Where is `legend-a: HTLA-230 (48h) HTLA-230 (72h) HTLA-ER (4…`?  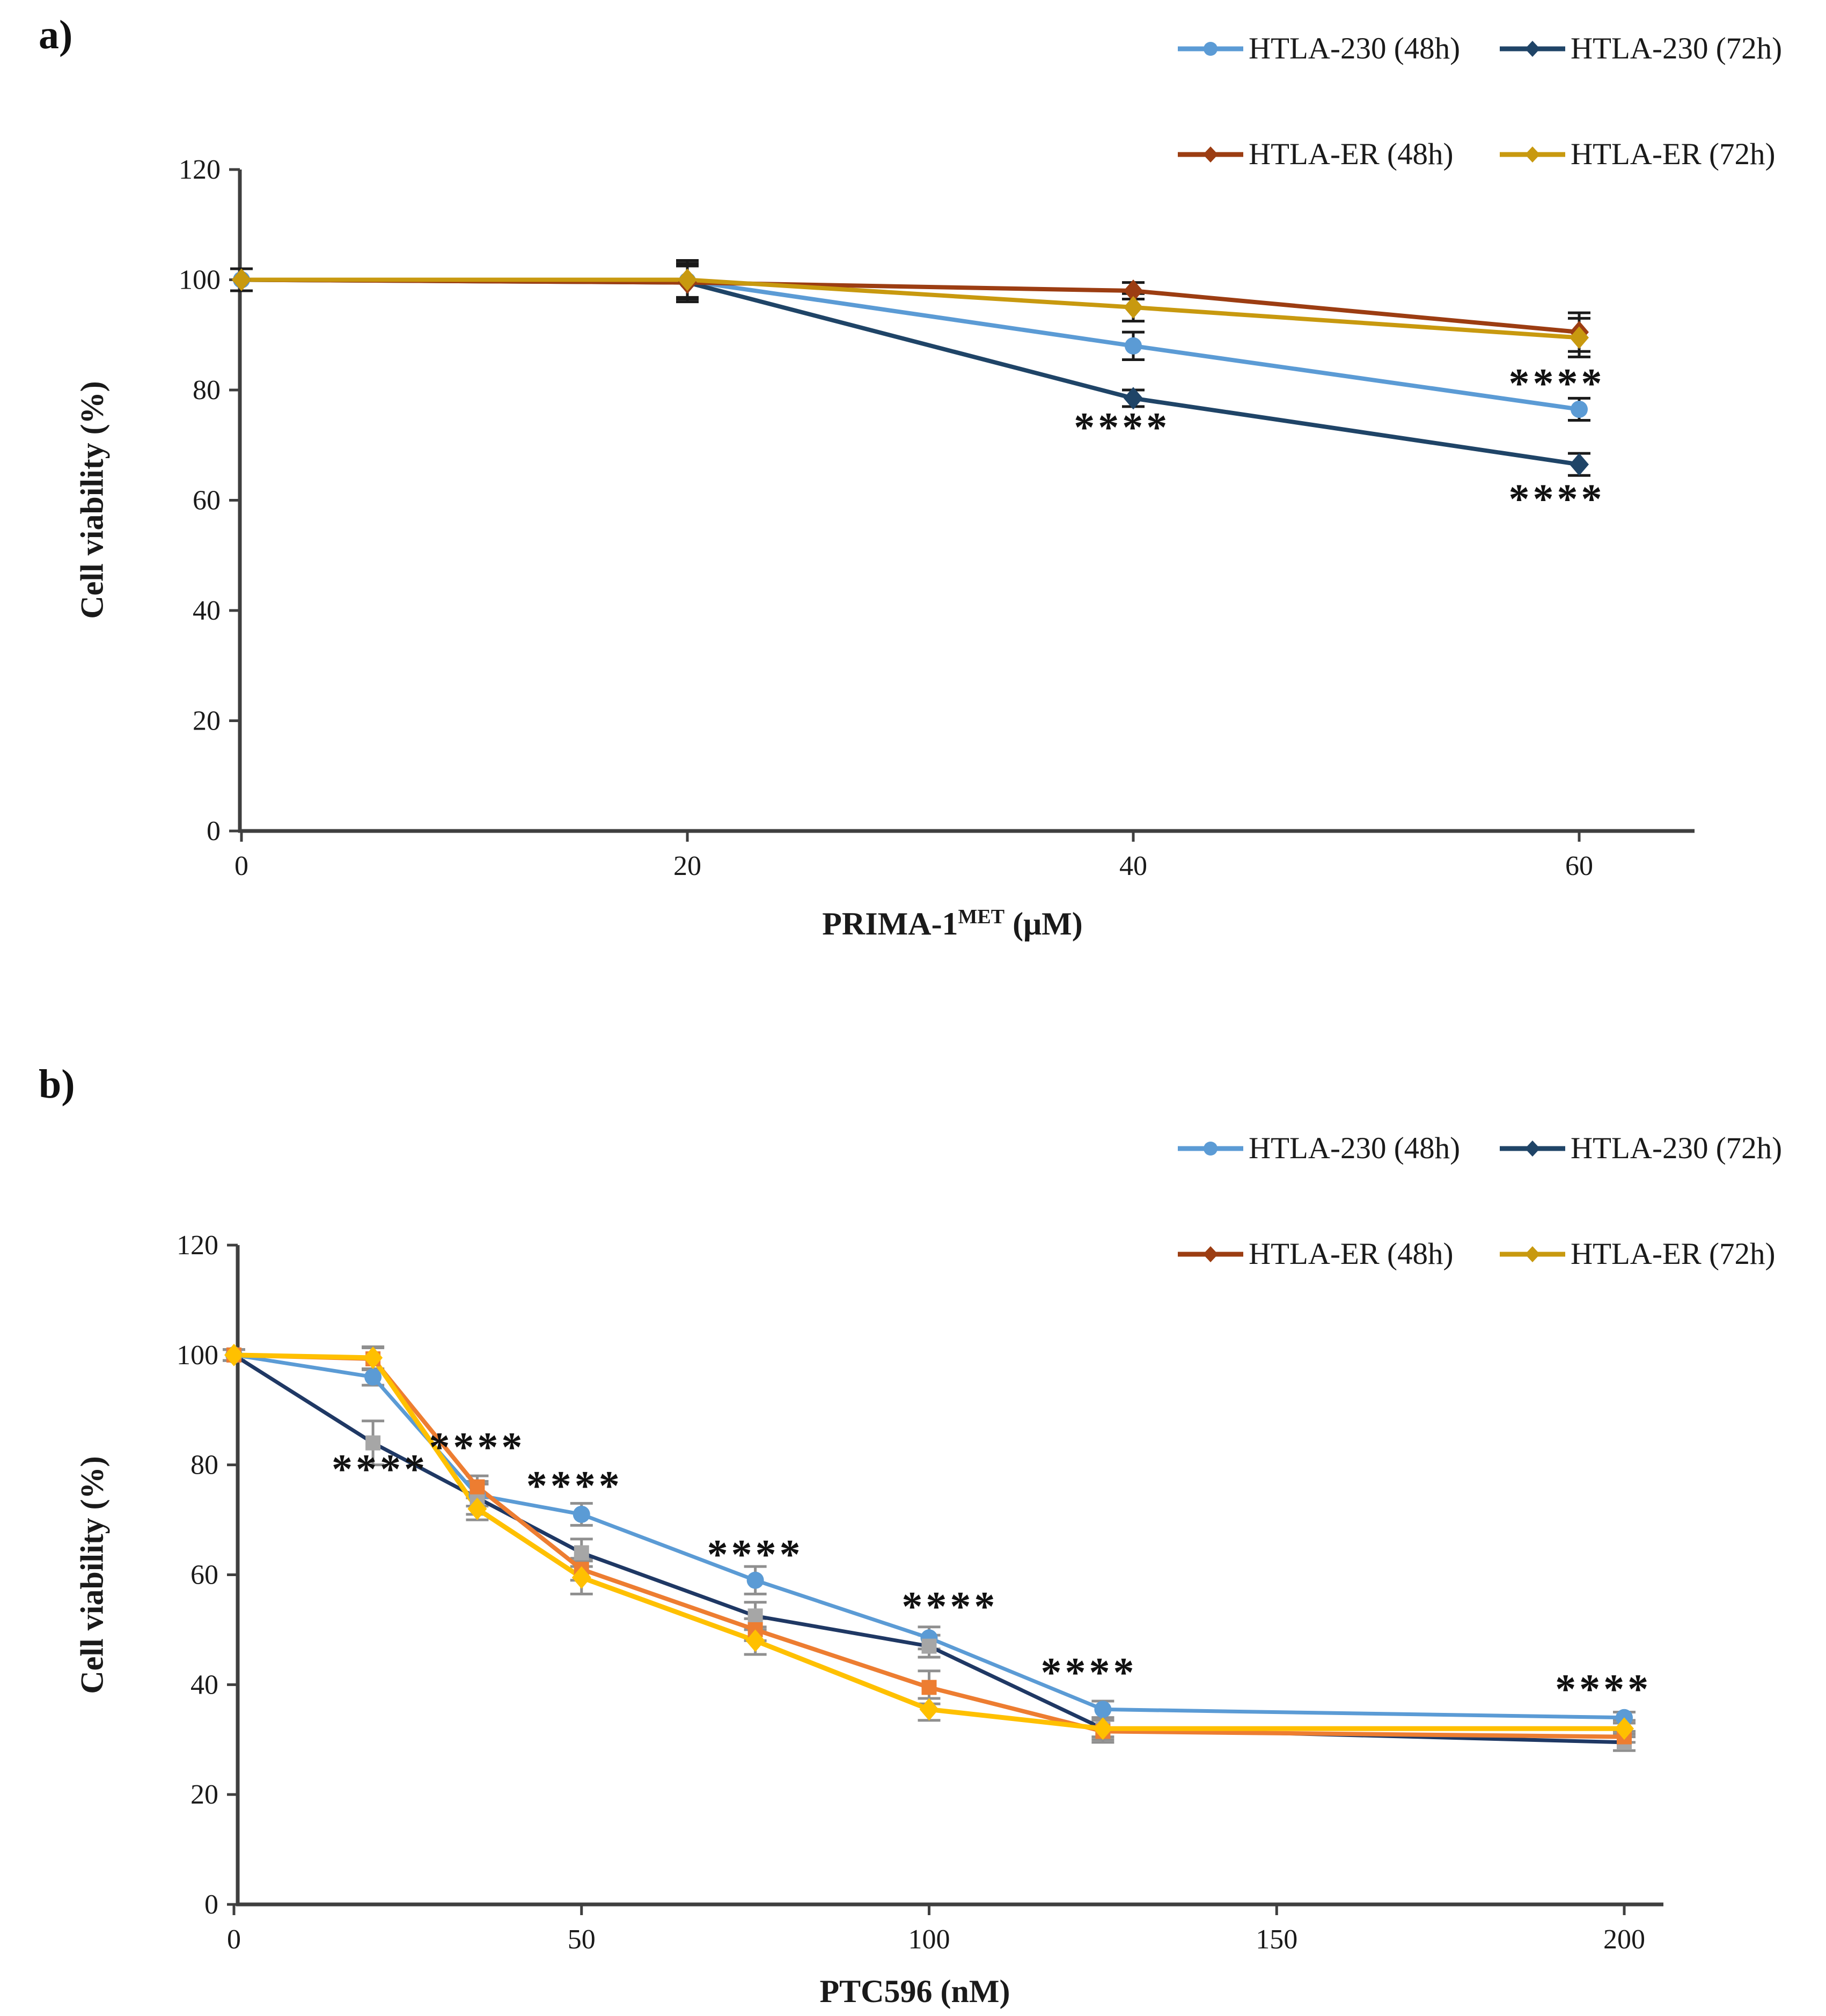 legend-a: HTLA-230 (48h) HTLA-230 (72h) HTLA-ER (4… is located at coordinates (1502, 101).